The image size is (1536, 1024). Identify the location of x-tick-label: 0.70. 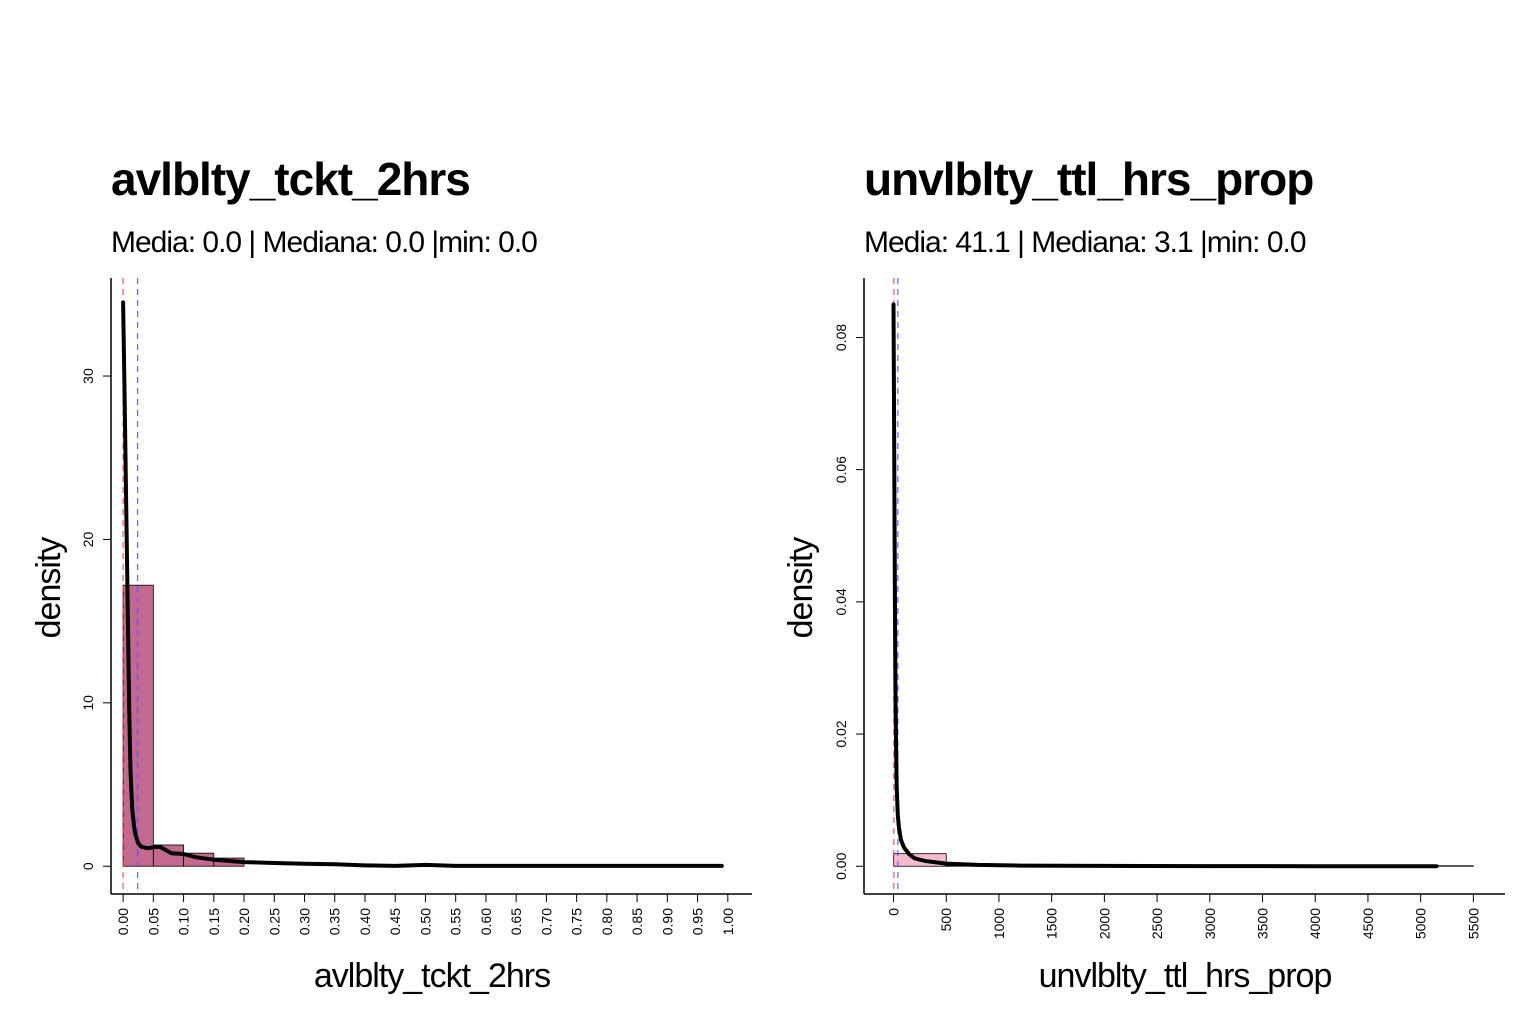
(546, 921).